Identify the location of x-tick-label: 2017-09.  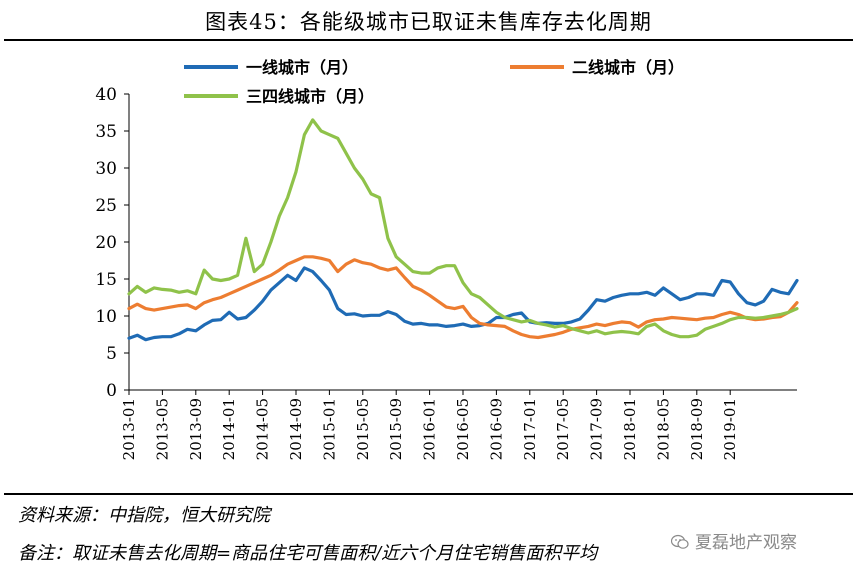
(597, 429).